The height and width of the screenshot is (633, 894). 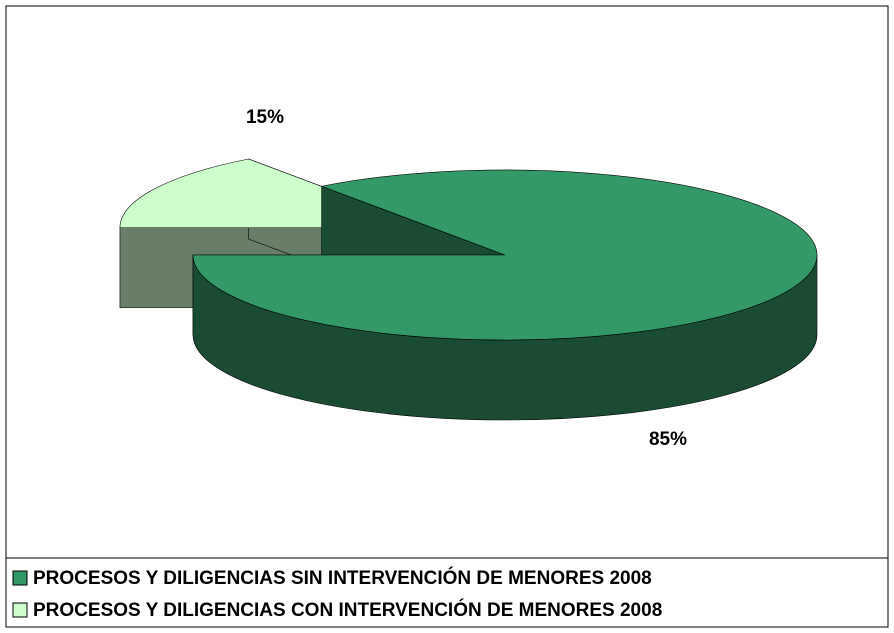 What do you see at coordinates (265, 117) in the screenshot?
I see `data-label: 15%` at bounding box center [265, 117].